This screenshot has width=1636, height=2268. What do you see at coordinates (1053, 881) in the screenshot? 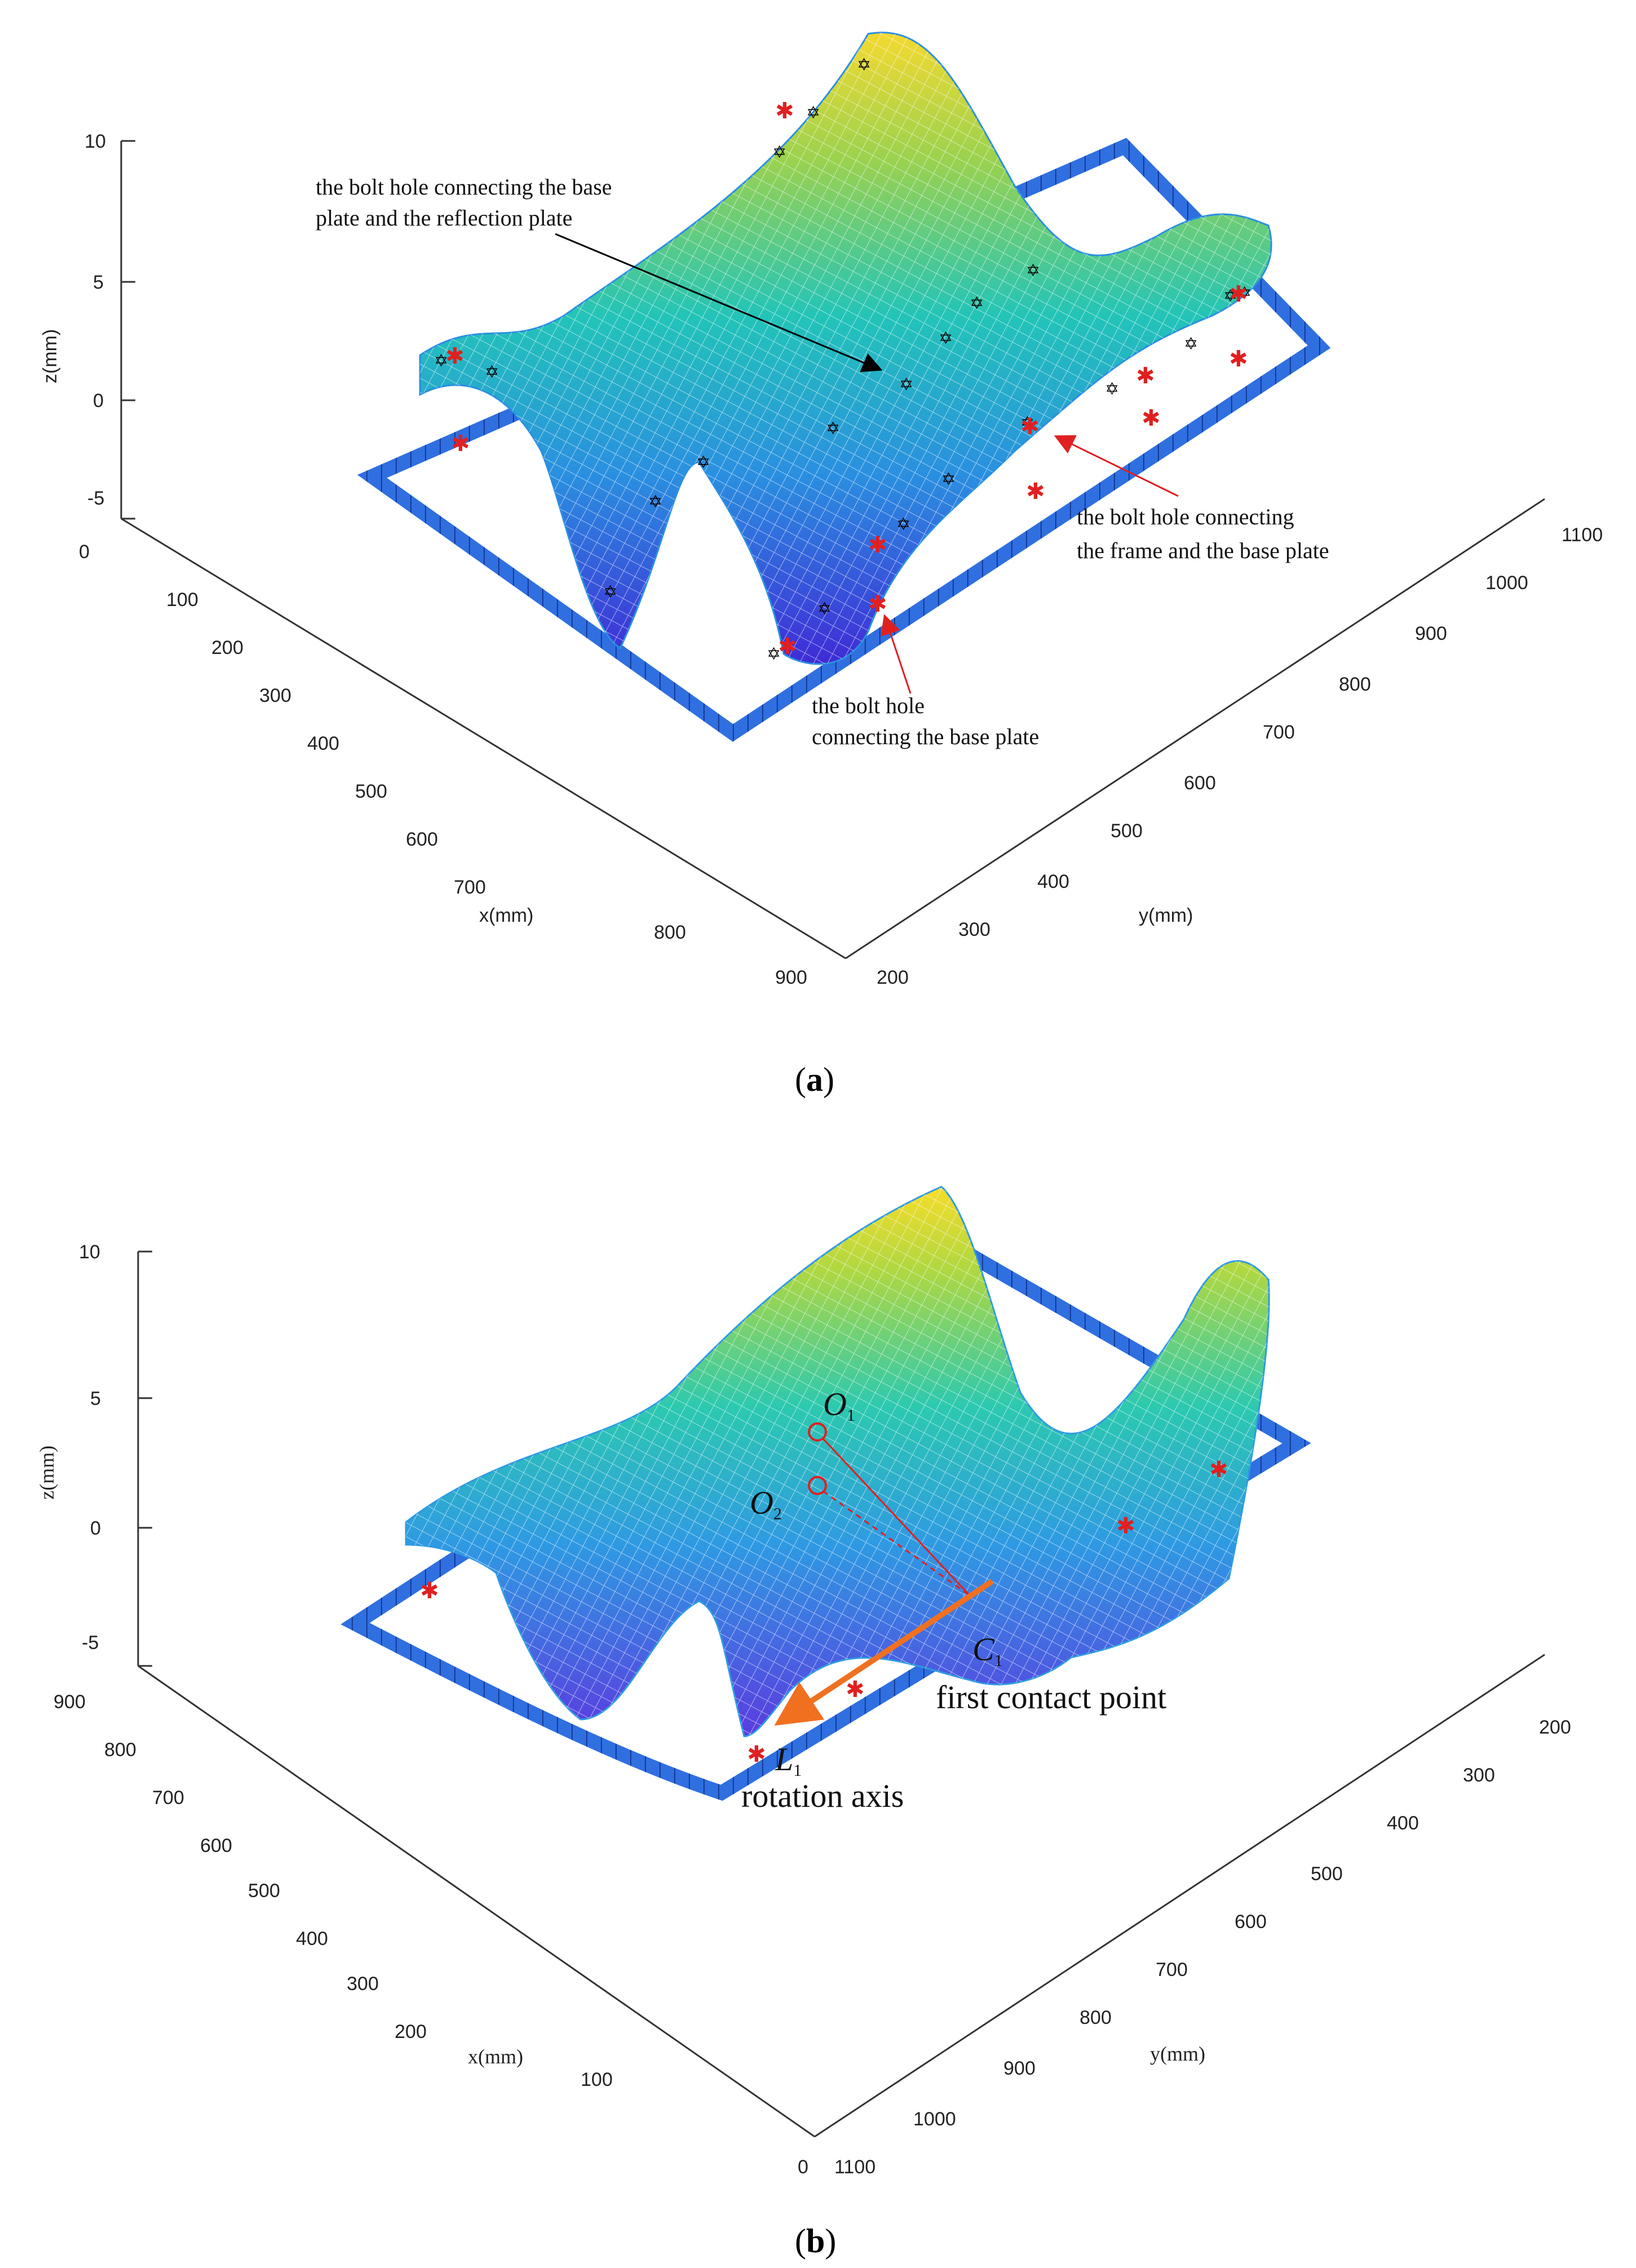
I see `y-tick-a: 400` at bounding box center [1053, 881].